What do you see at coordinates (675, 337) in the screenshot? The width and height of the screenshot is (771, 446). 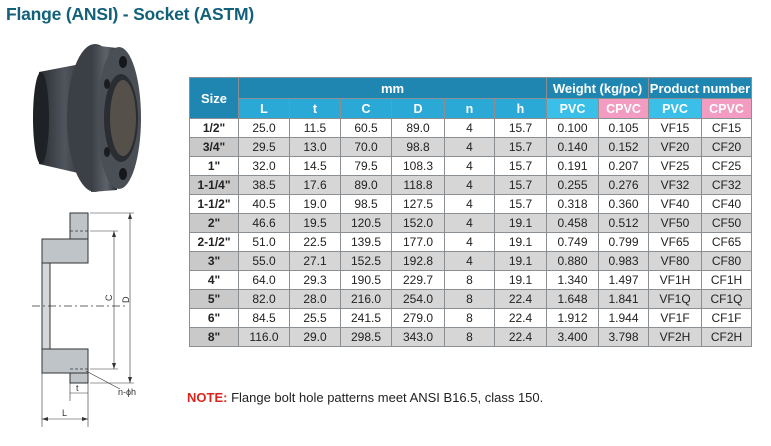 I see `table-cell: VF2H` at bounding box center [675, 337].